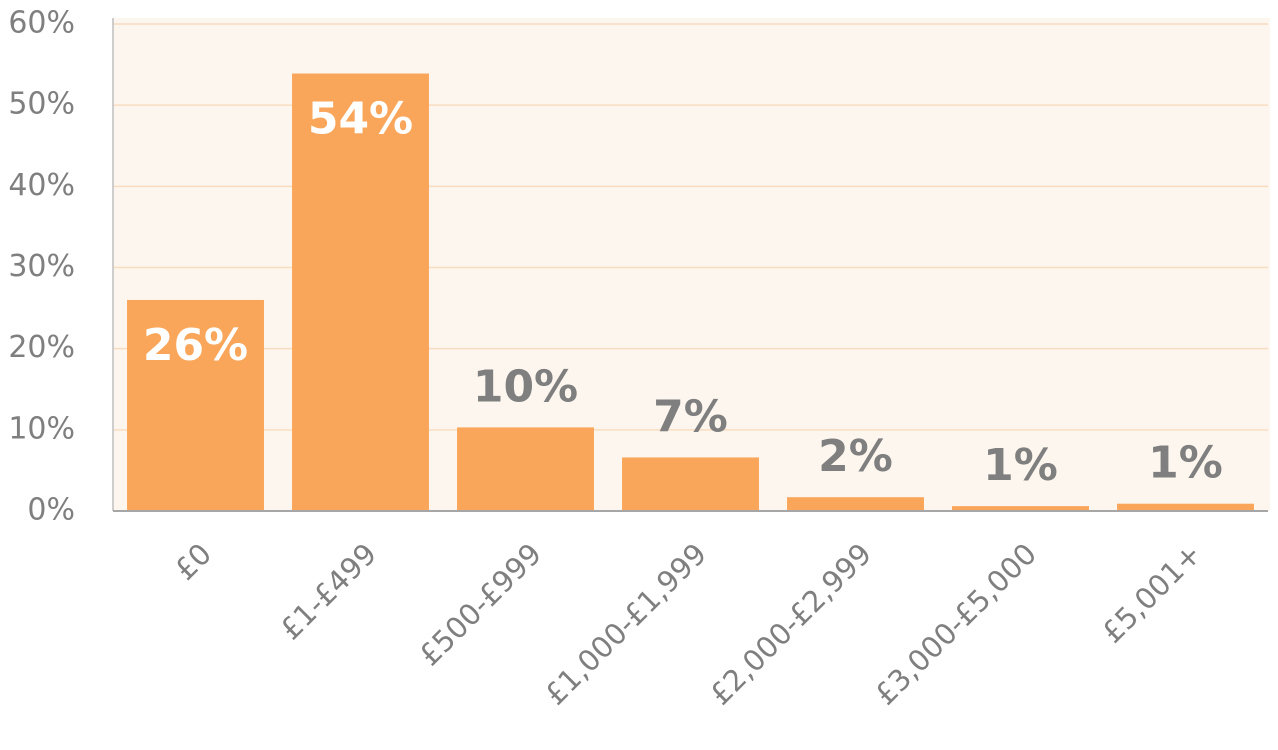  I want to click on y-tick-label: 60%, so click(41, 23).